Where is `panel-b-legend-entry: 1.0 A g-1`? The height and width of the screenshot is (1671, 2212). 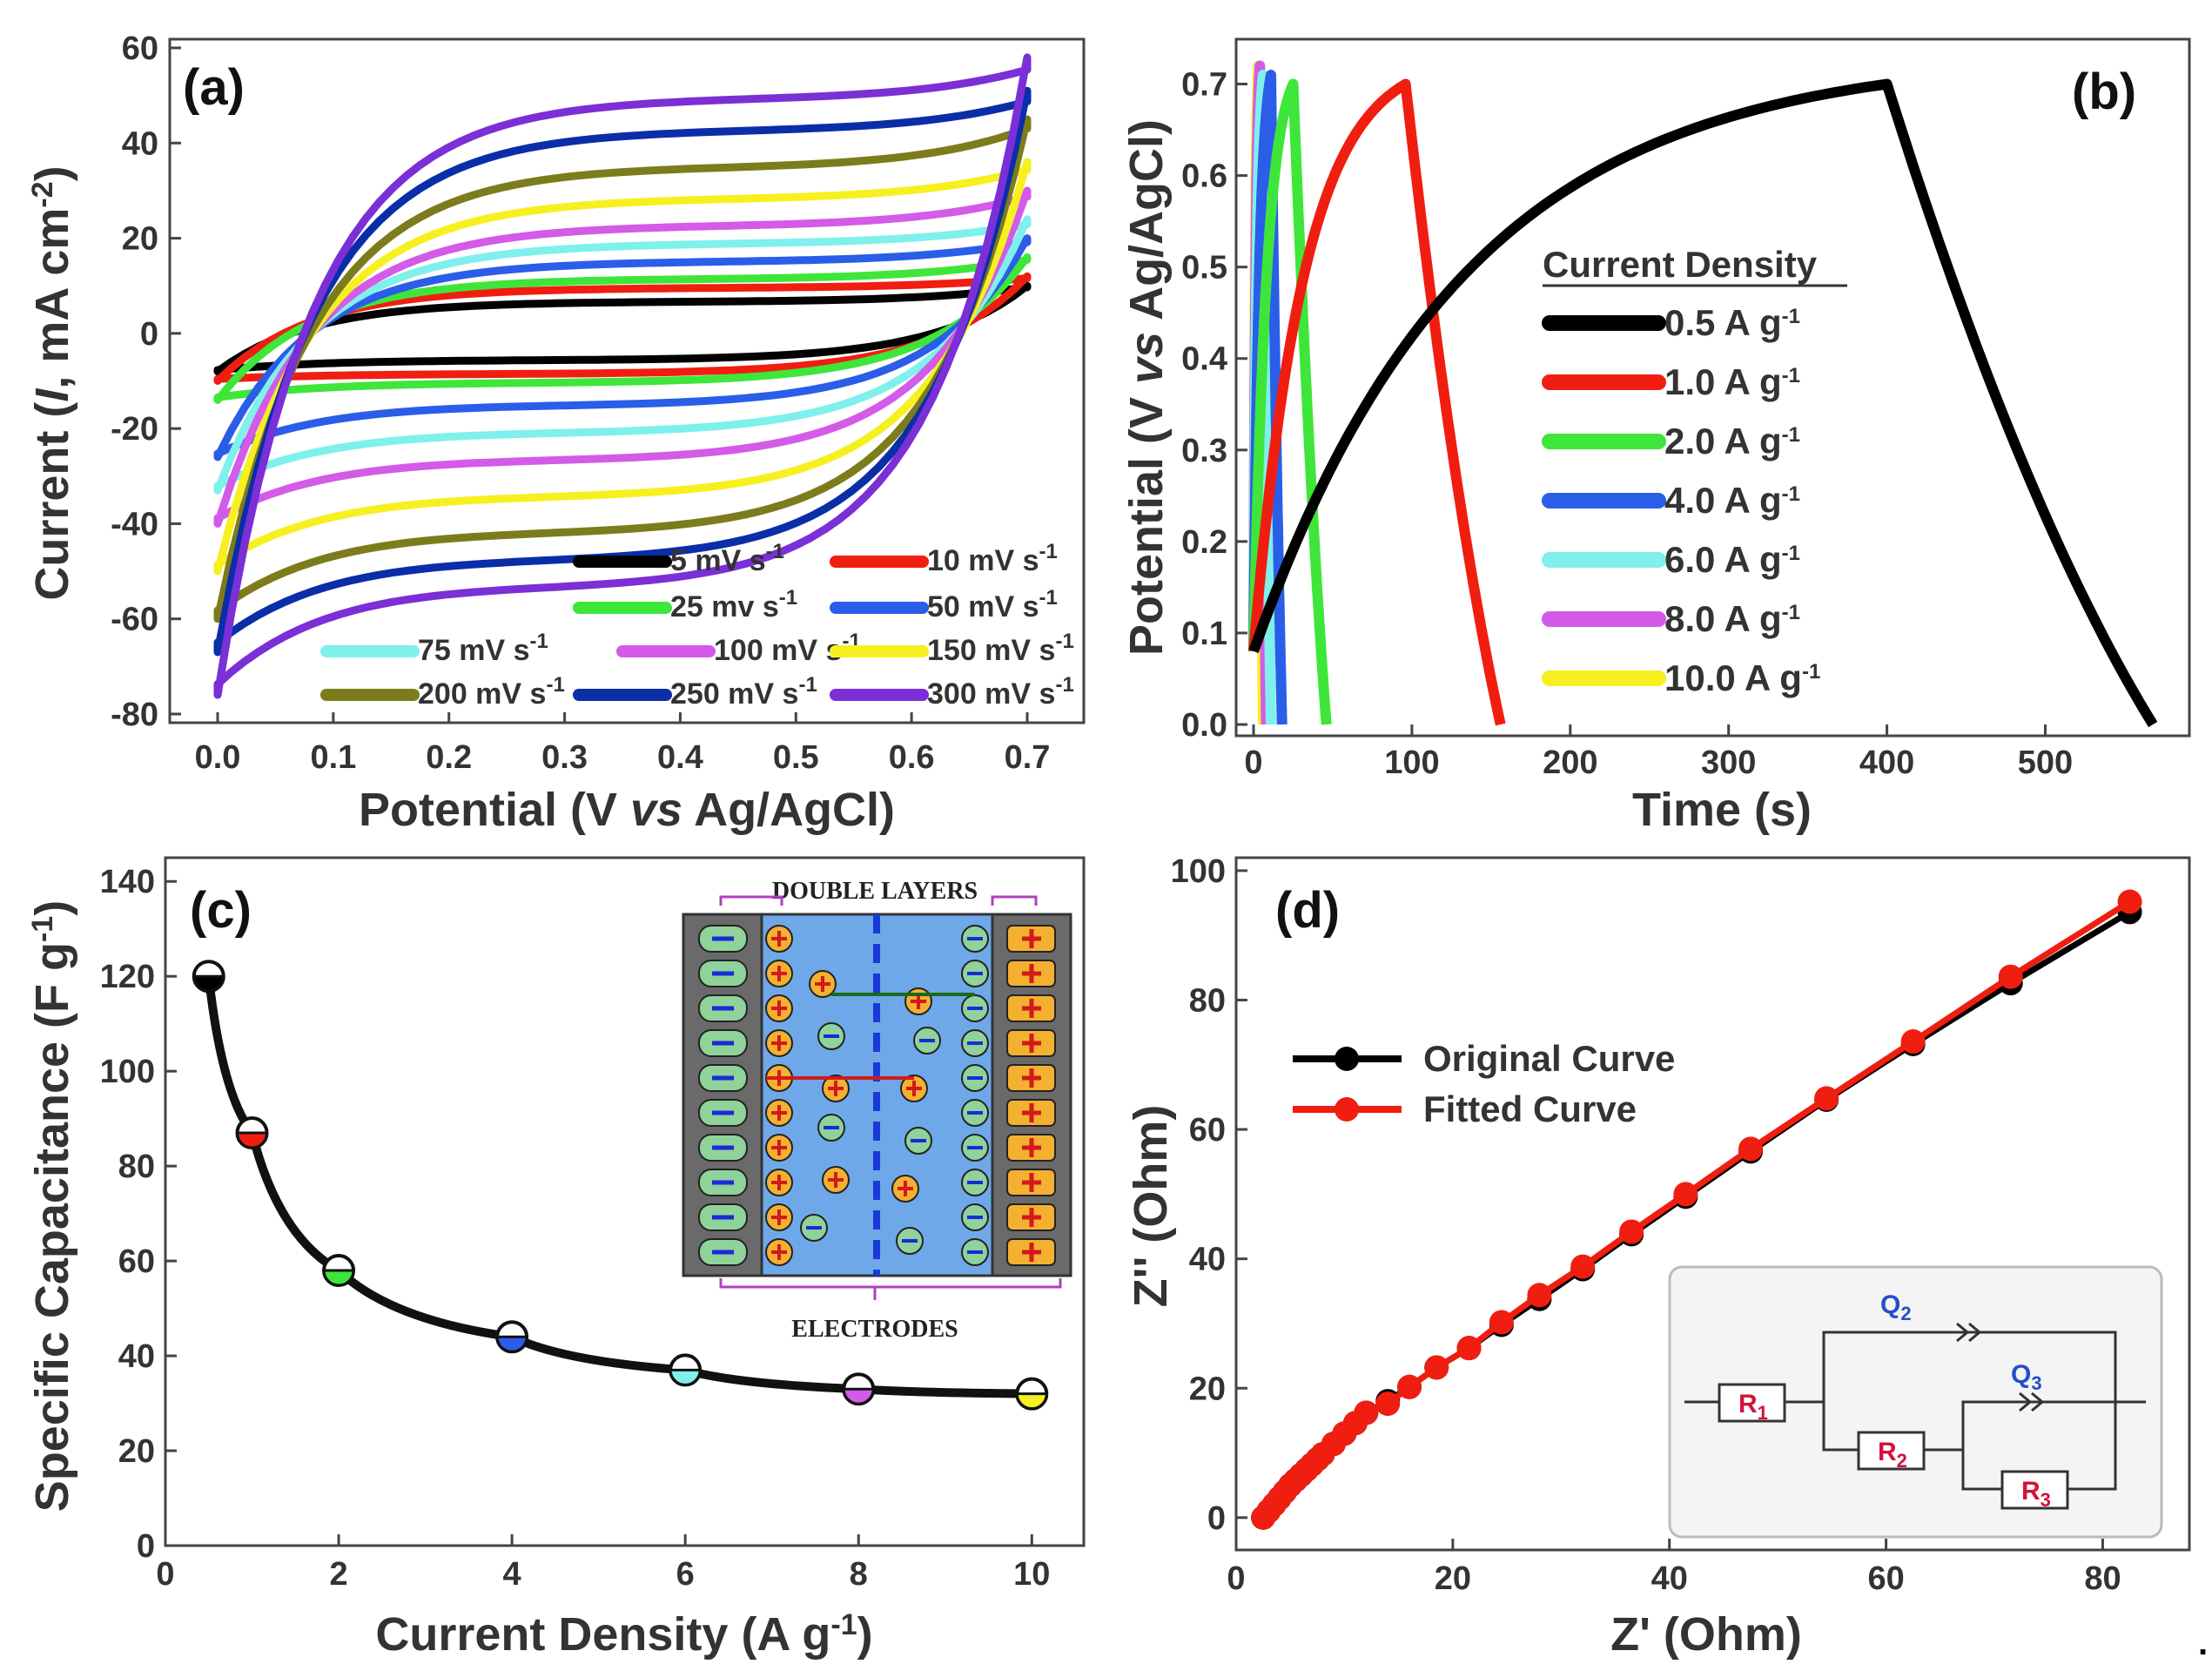 panel-b-legend-entry: 1.0 A g-1 is located at coordinates (1732, 381).